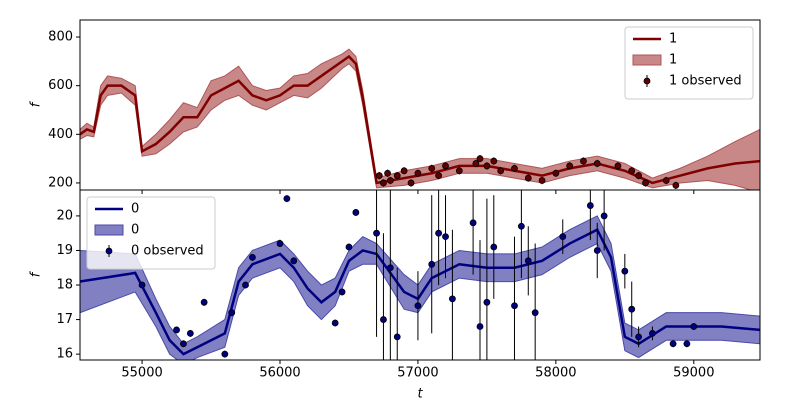 The width and height of the screenshot is (800, 400). I want to click on y-tick-label: 19, so click(64, 250).